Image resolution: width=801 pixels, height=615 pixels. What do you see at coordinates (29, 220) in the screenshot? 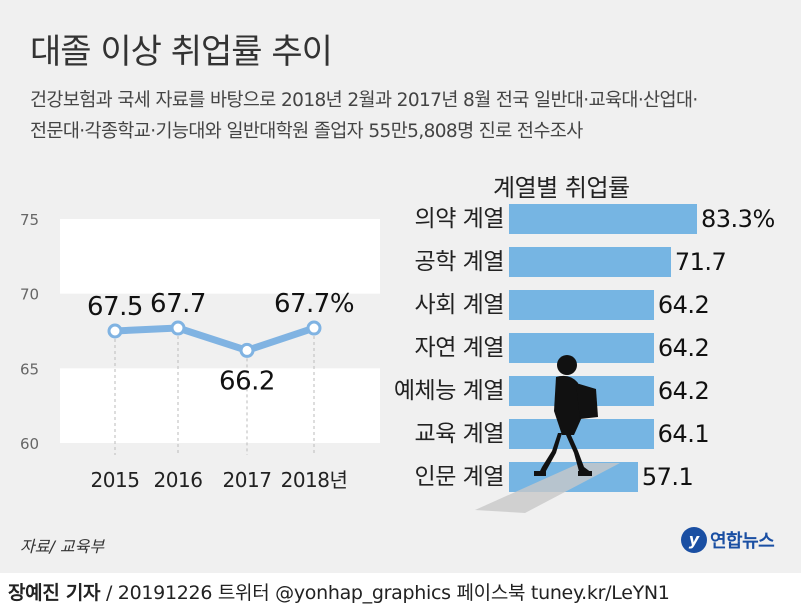
I see `y-tick-label: 75` at bounding box center [29, 220].